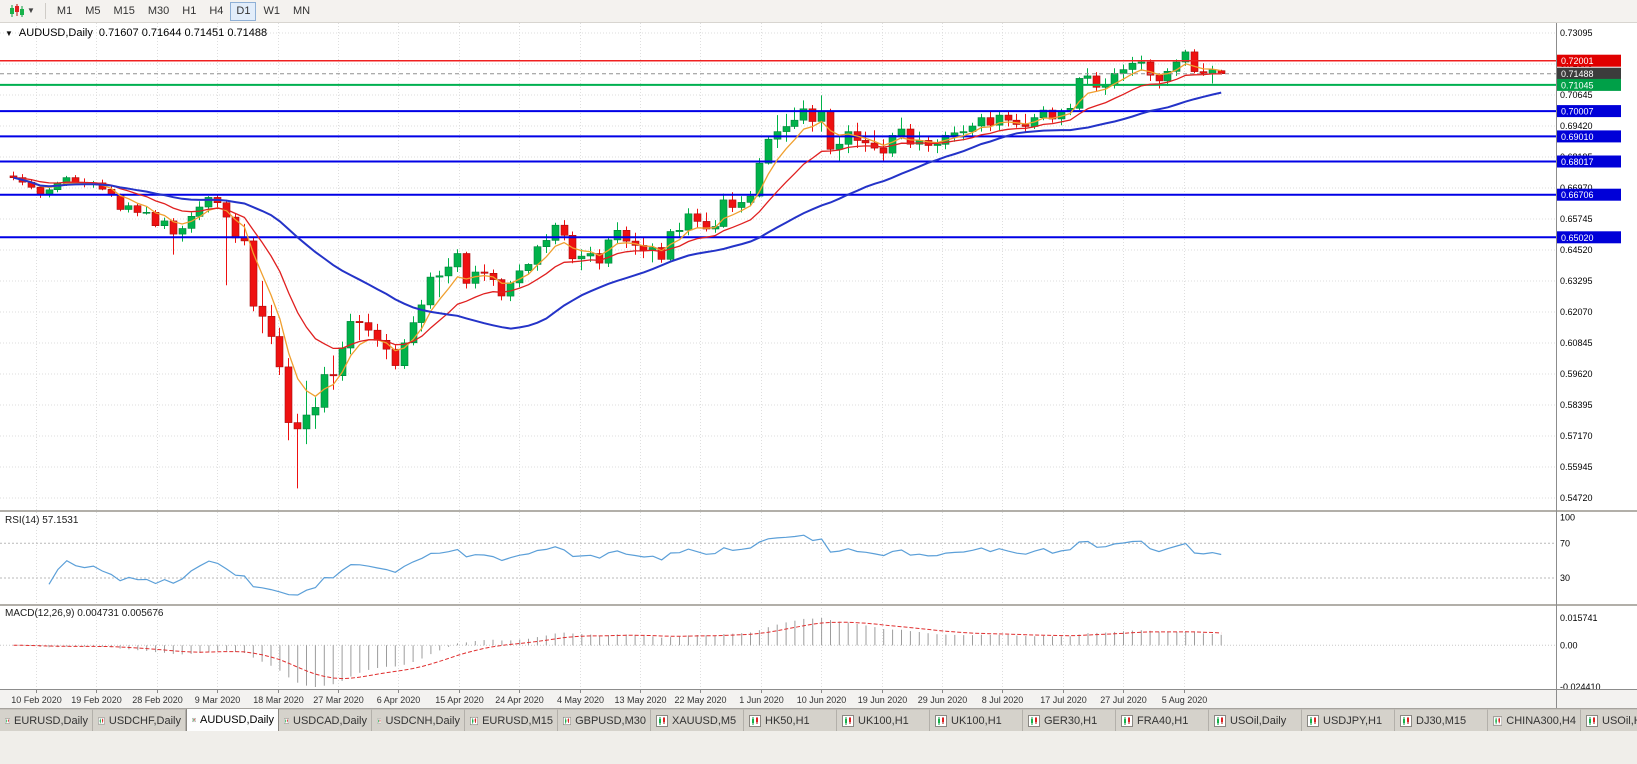  I want to click on one-click-trading-icon: ▼, so click(9, 33).